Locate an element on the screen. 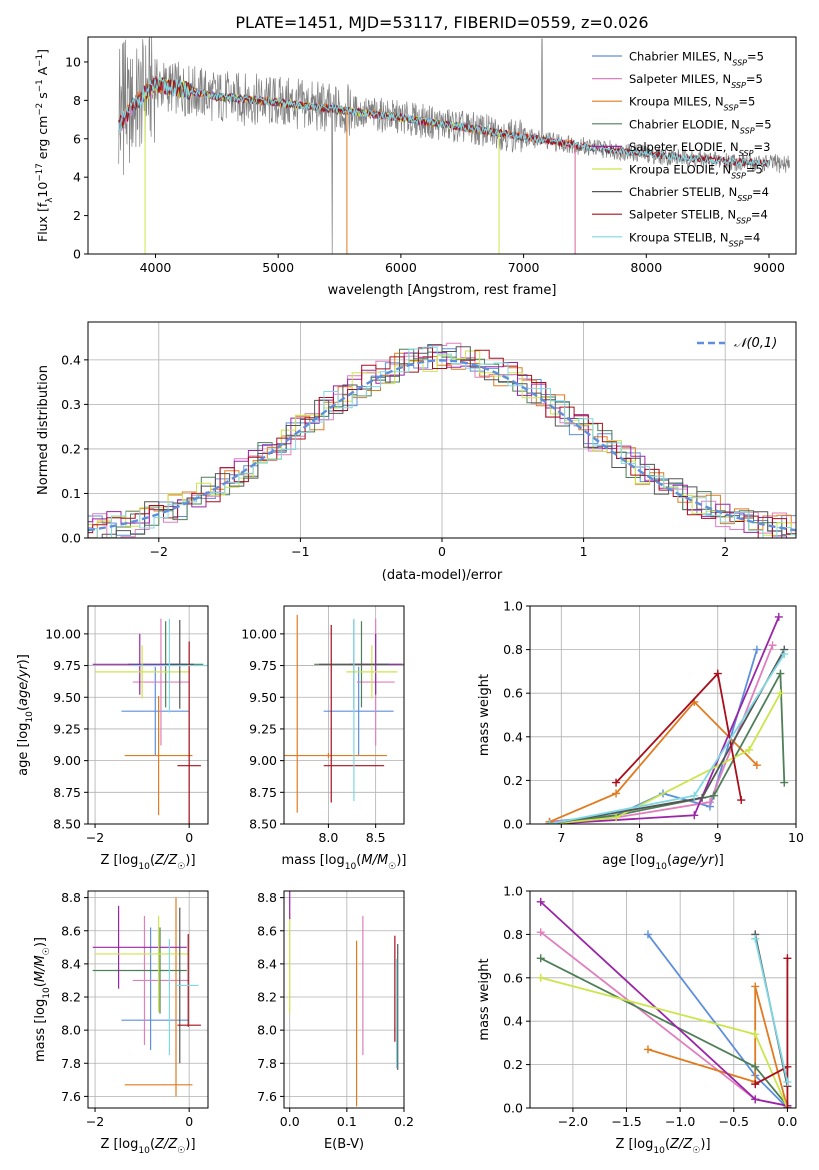 Image resolution: width=819 pixels, height=1170 pixels. x-tick-label: −1.5 is located at coordinates (626, 1121).